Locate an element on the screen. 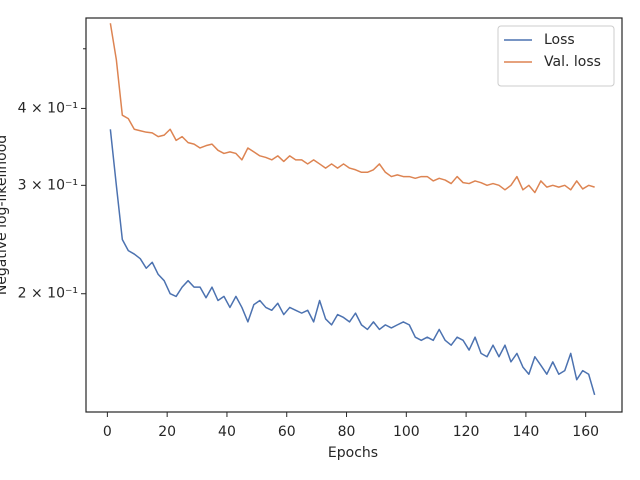 The width and height of the screenshot is (640, 480). x-tick-label: 140 is located at coordinates (526, 432).